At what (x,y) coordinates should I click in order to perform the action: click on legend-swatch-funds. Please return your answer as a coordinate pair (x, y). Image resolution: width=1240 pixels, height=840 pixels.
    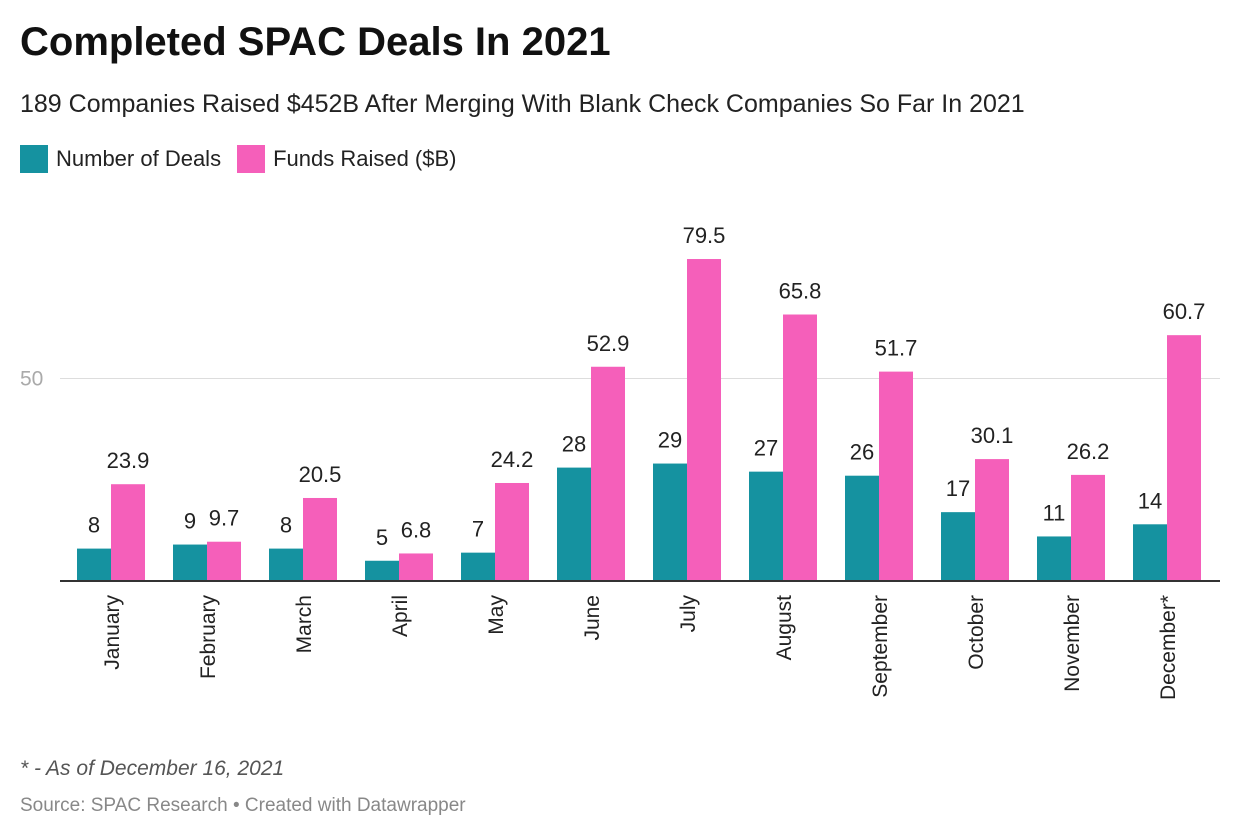
    Looking at the image, I should click on (251, 159).